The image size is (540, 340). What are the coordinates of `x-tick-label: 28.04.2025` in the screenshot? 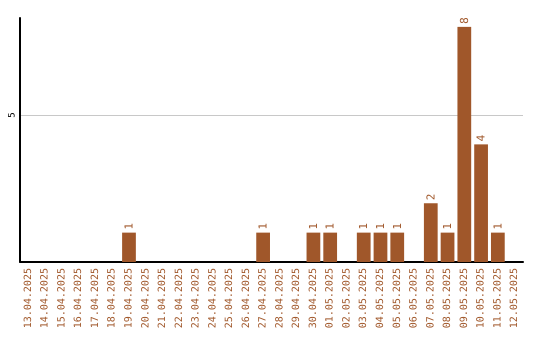 It's located at (280, 298).